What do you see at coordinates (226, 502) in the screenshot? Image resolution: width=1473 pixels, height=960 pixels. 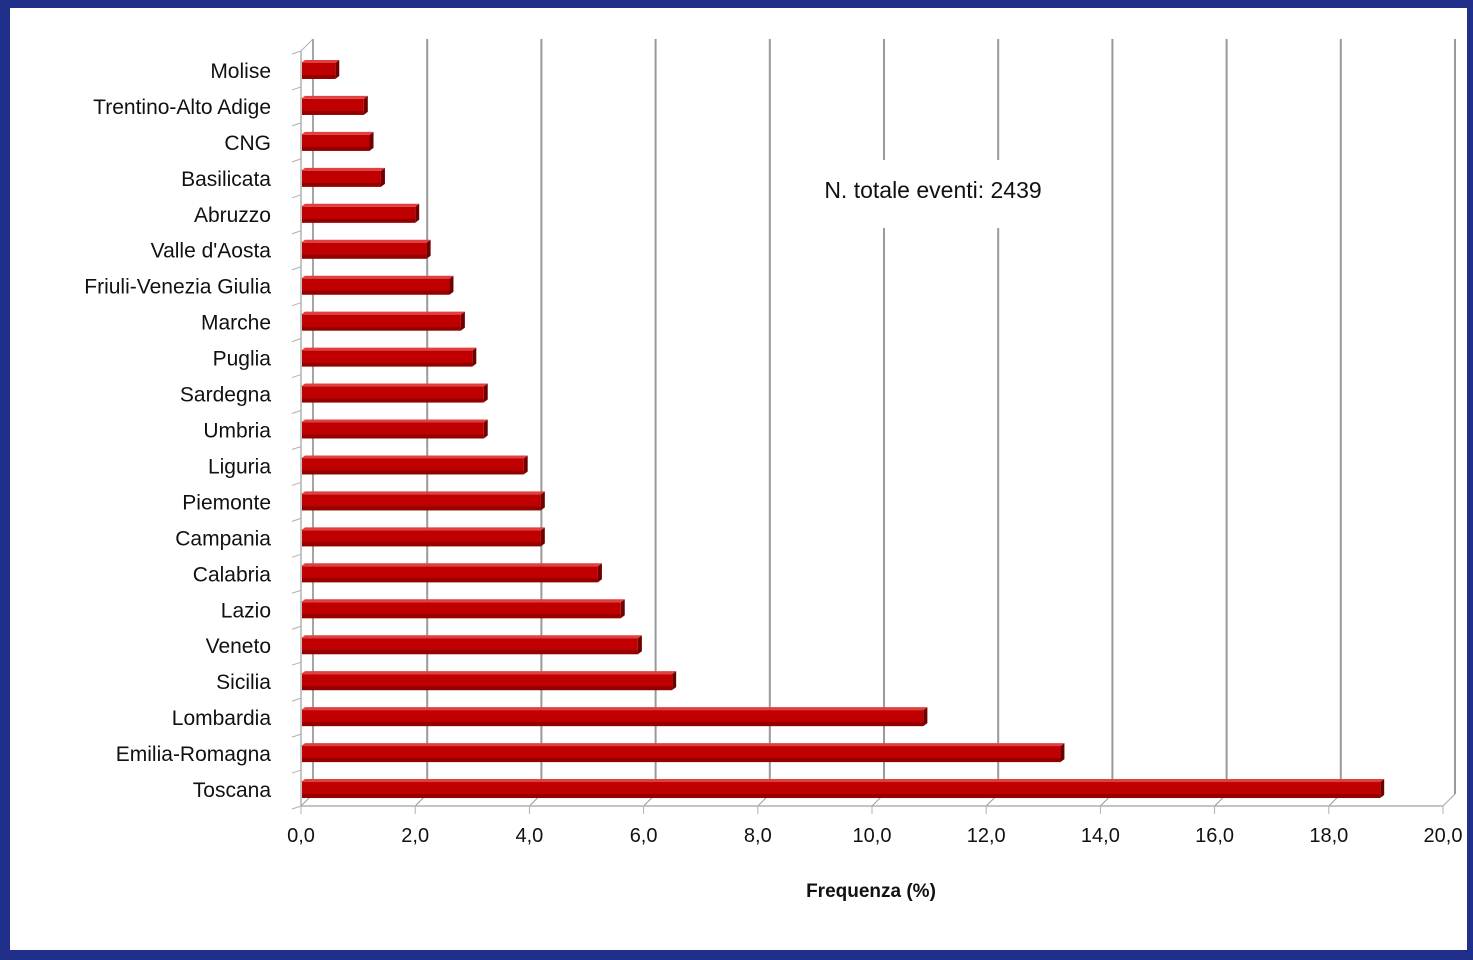 I see `category-label: Piemonte` at bounding box center [226, 502].